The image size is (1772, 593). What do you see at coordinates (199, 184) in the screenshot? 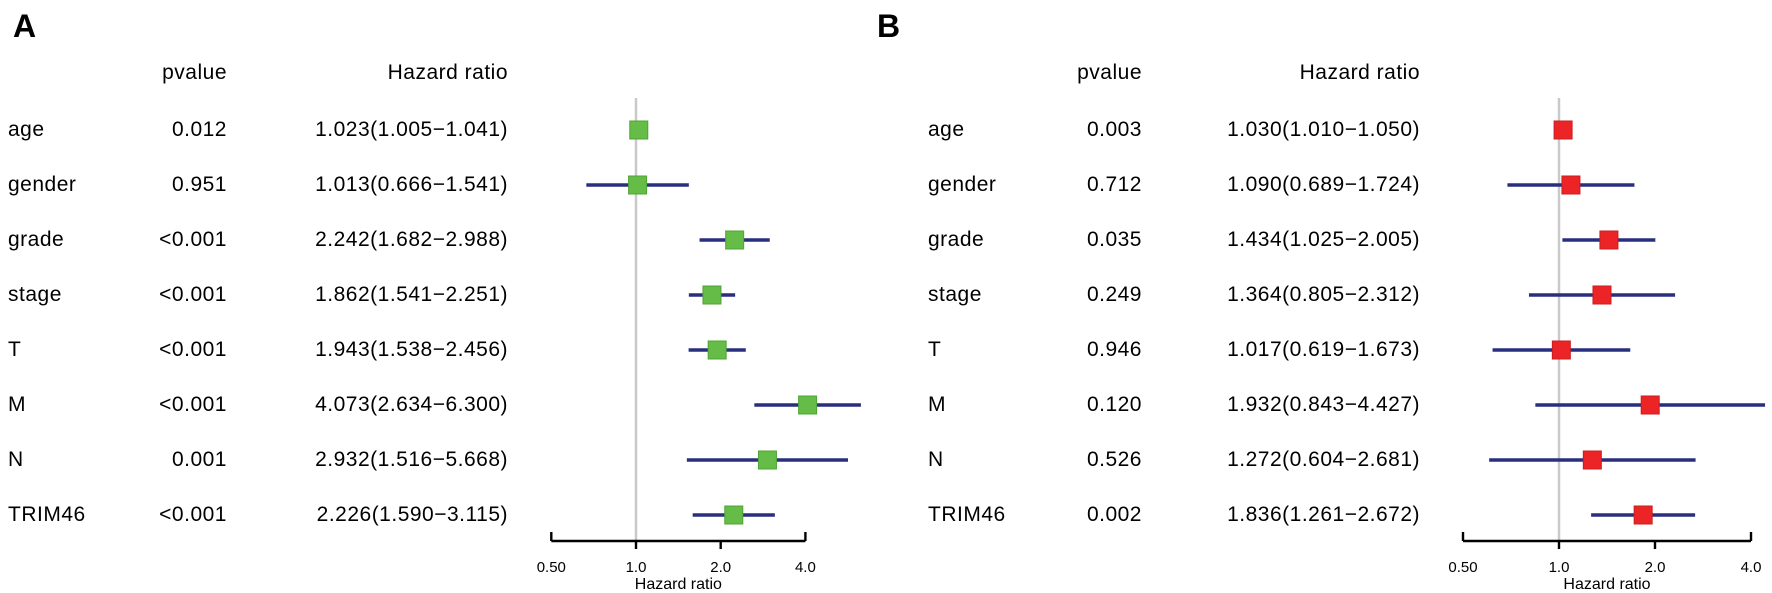
I see `row-pvalue: 0.951` at bounding box center [199, 184].